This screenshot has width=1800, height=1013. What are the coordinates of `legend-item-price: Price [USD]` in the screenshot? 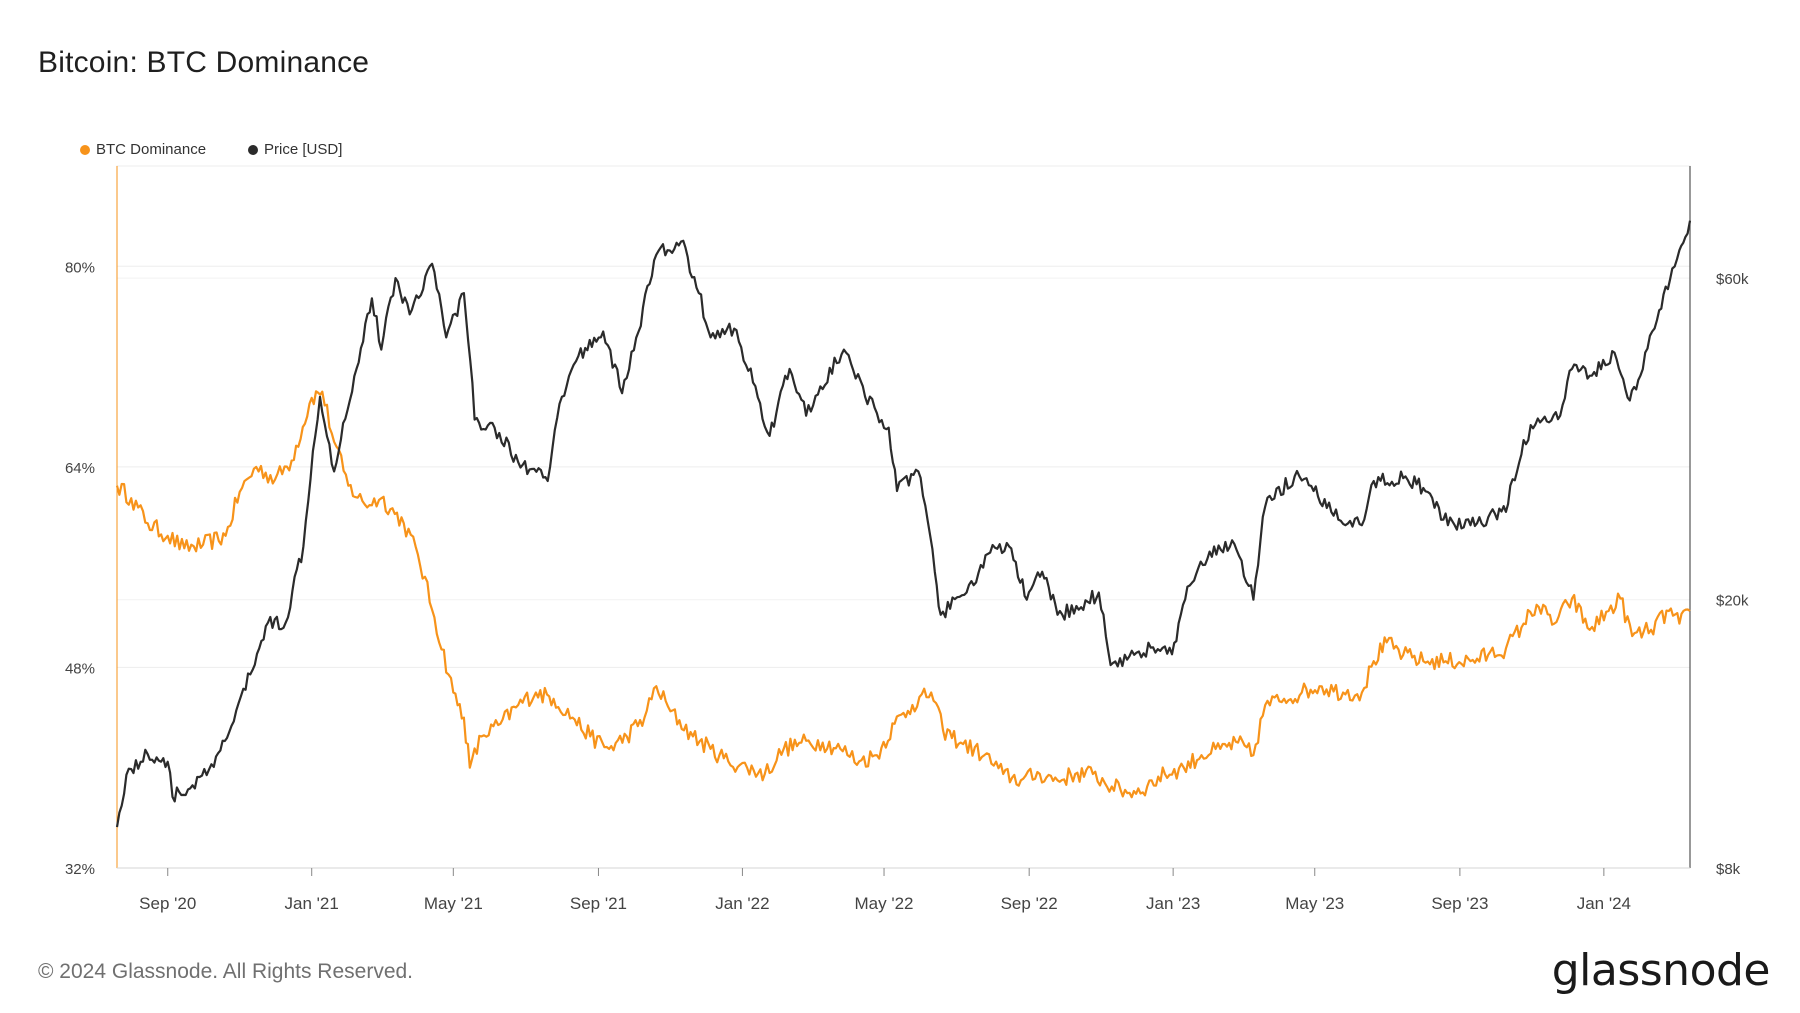 It's located at (295, 149).